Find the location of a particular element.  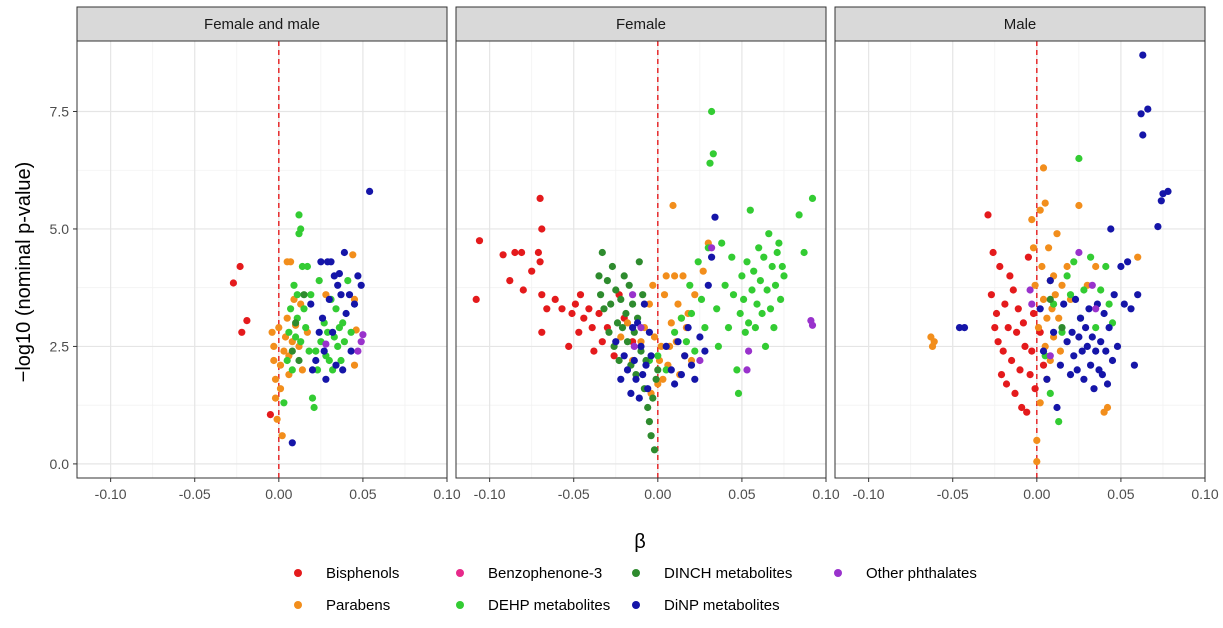

legend-key is located at coordinates (460, 573).